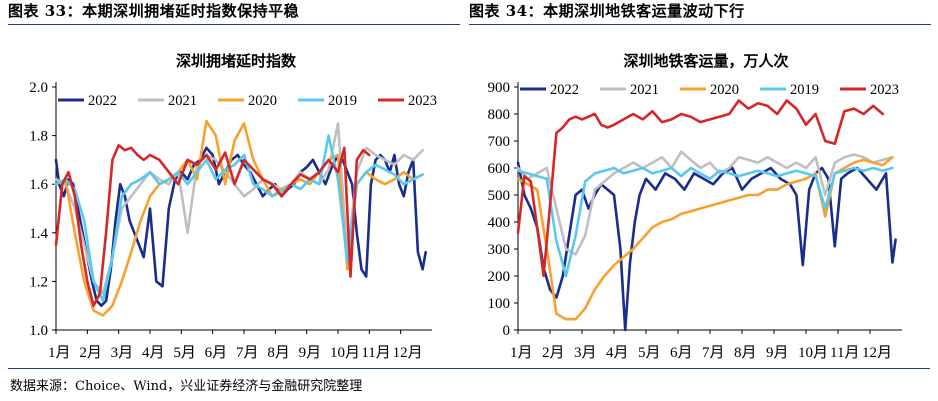 The image size is (938, 401). What do you see at coordinates (607, 11) in the screenshot?
I see `right-figure-caption: 图表 34：本期深圳地铁客运量波动下行` at bounding box center [607, 11].